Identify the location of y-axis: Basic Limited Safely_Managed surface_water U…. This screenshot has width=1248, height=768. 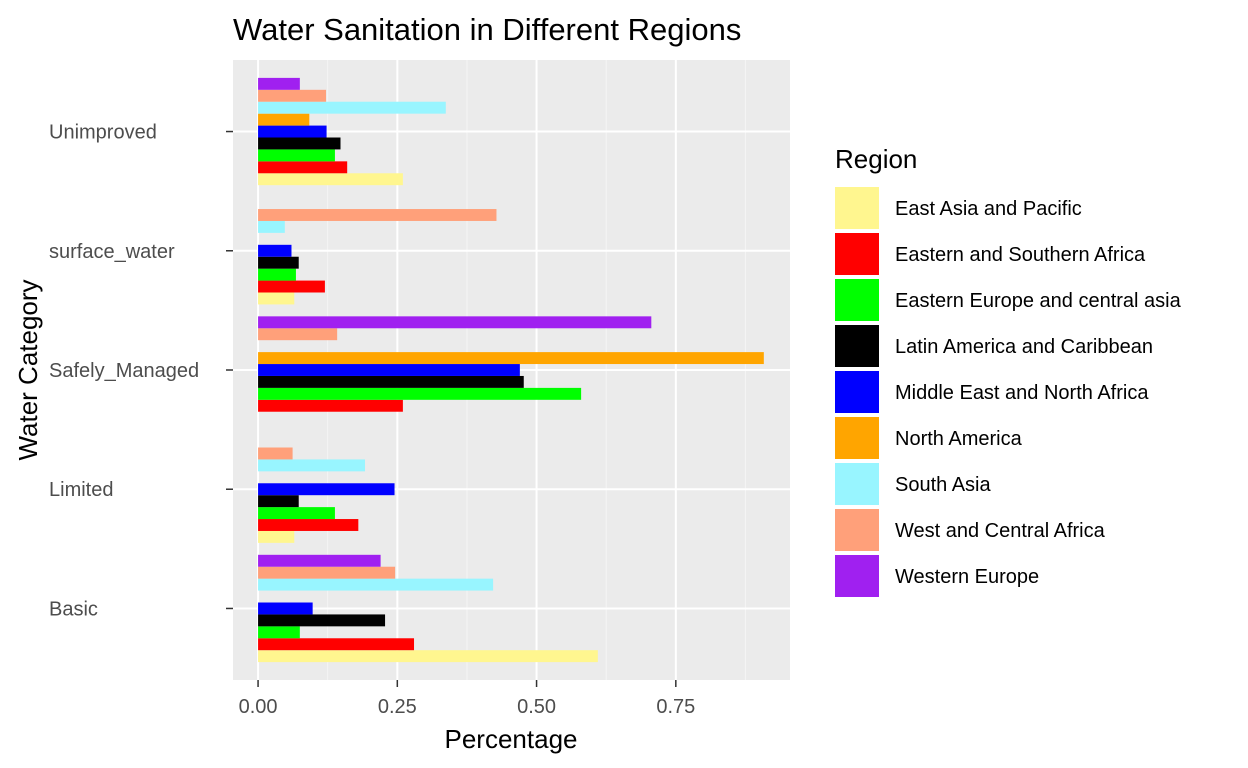
(141, 371).